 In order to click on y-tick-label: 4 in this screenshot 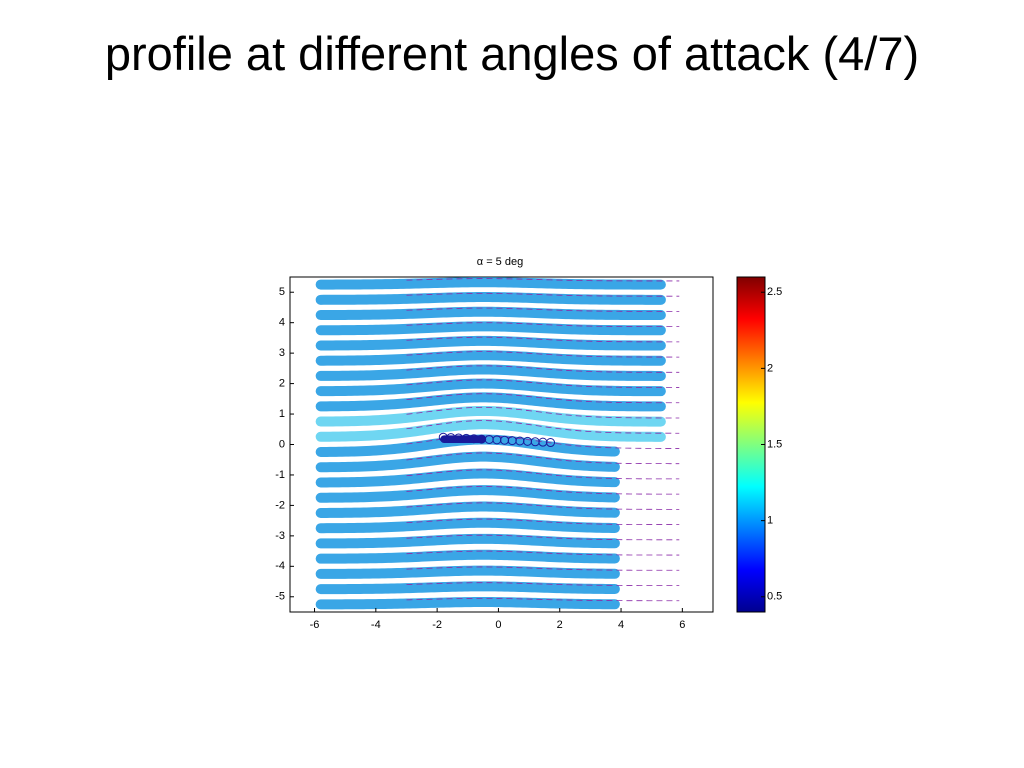, I will do `click(282, 323)`.